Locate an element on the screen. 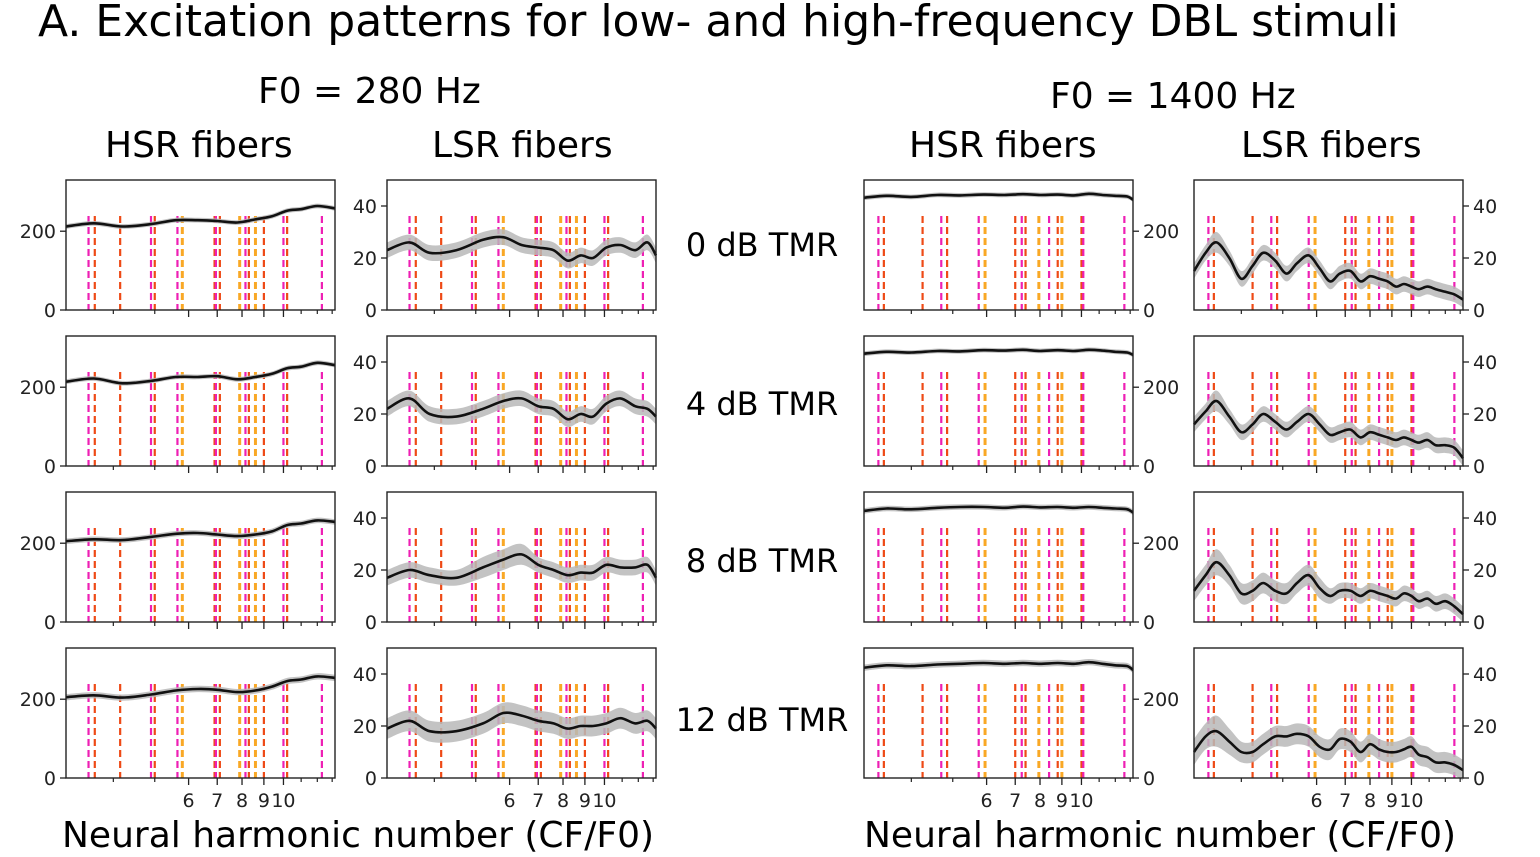  panel-low-lsr-1-frame is located at coordinates (521, 245).